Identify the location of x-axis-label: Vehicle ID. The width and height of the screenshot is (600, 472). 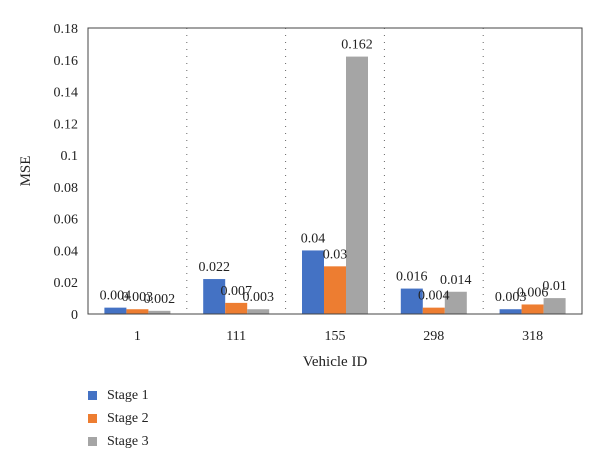
(335, 362).